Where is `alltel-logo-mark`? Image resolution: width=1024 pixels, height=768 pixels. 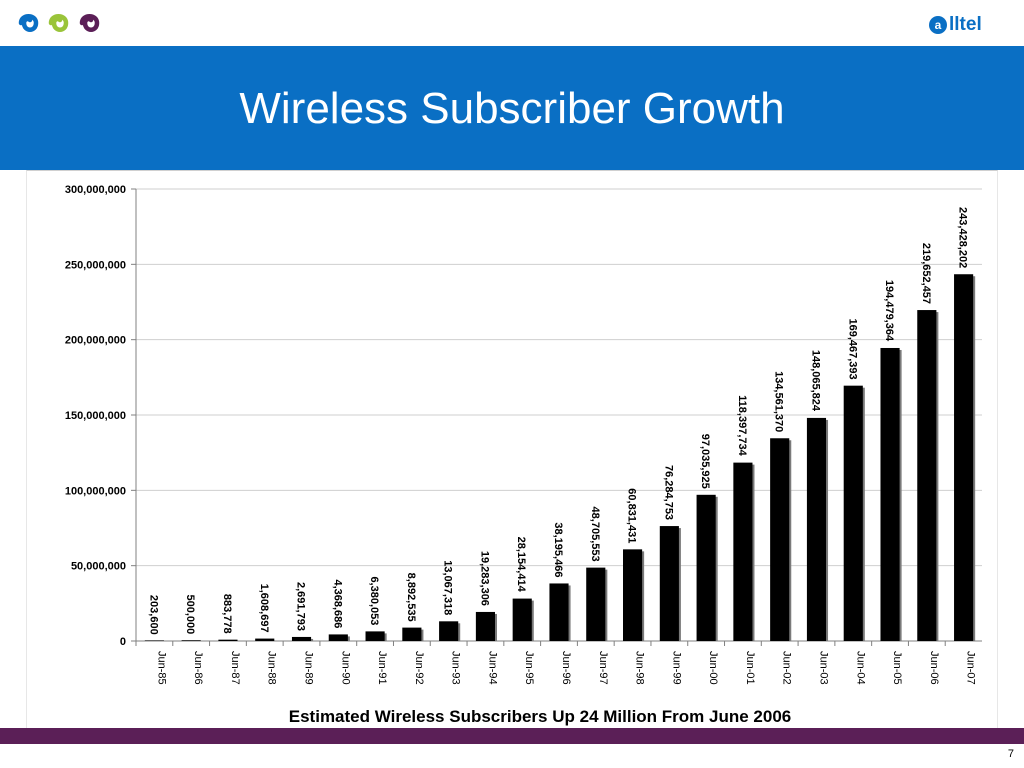 alltel-logo-mark is located at coordinates (938, 25).